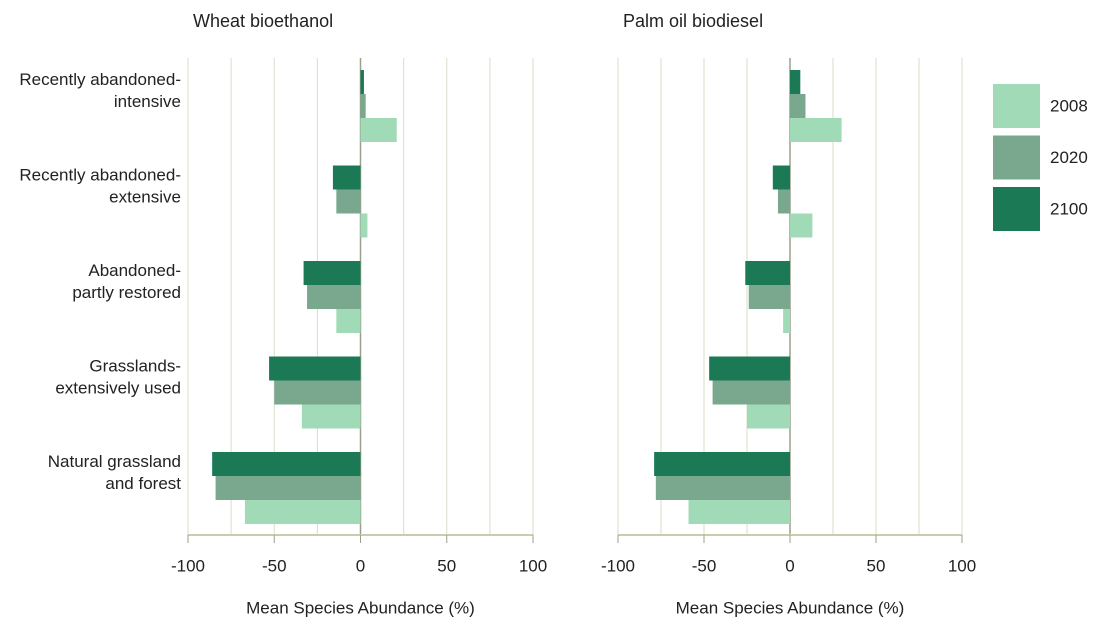 Image resolution: width=1100 pixels, height=627 pixels. Describe the element at coordinates (693, 21) in the screenshot. I see `panel-title: Palm oil biodiesel` at that location.